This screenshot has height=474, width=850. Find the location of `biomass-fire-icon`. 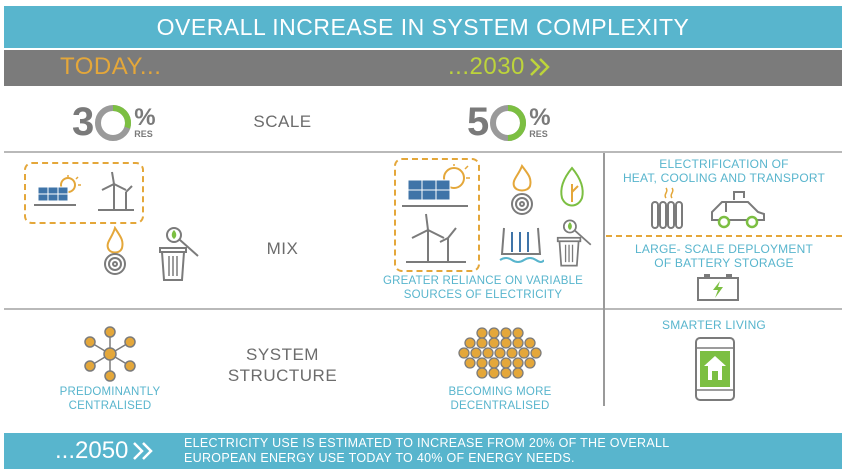

biomass-fire-icon is located at coordinates (115, 250).